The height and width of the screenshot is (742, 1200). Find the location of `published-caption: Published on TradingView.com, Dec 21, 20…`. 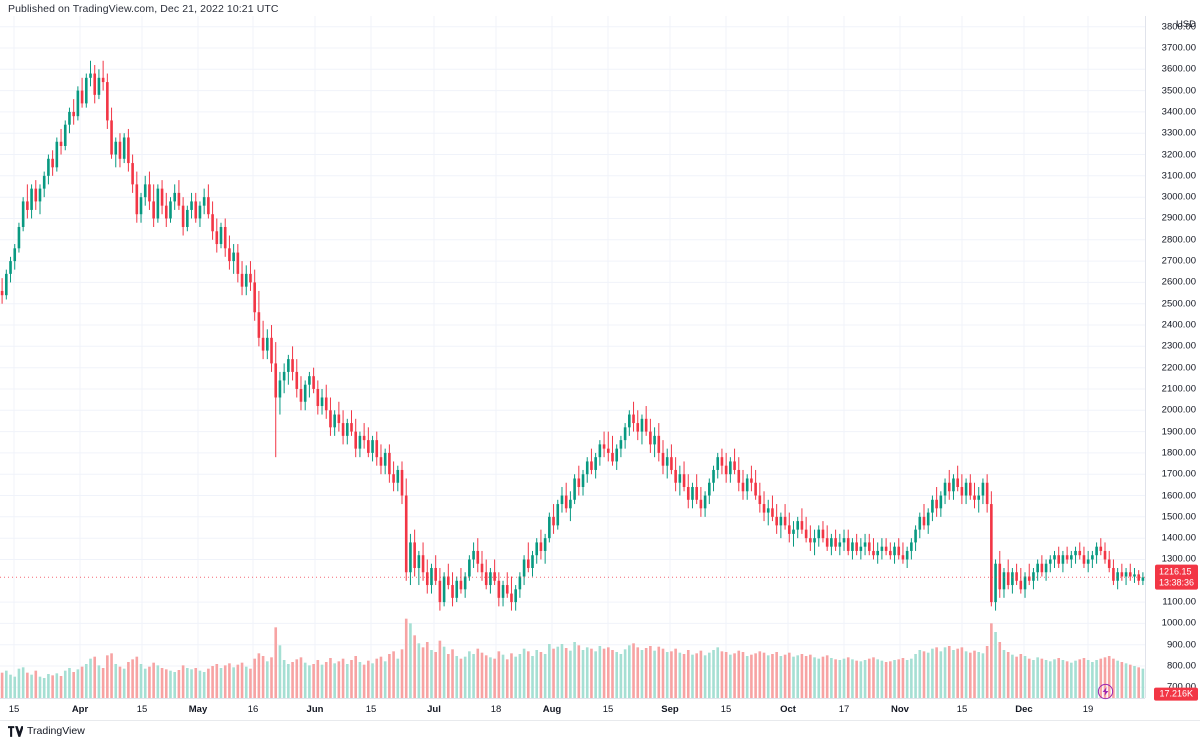

published-caption: Published on TradingView.com, Dec 21, 20… is located at coordinates (143, 9).